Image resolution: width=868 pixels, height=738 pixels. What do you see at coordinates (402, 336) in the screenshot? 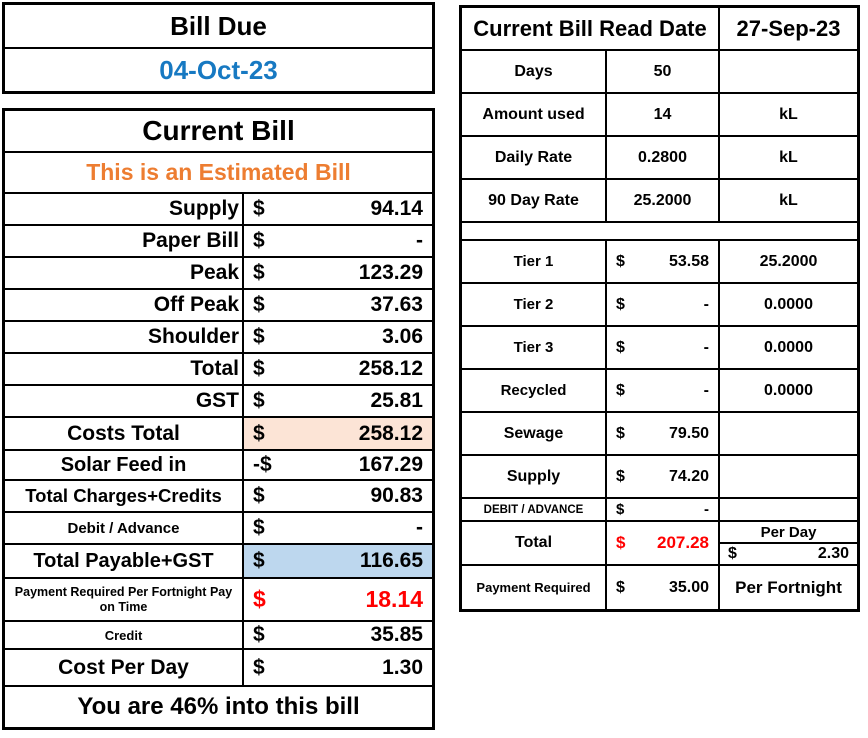
I see `amount: 3.06` at bounding box center [402, 336].